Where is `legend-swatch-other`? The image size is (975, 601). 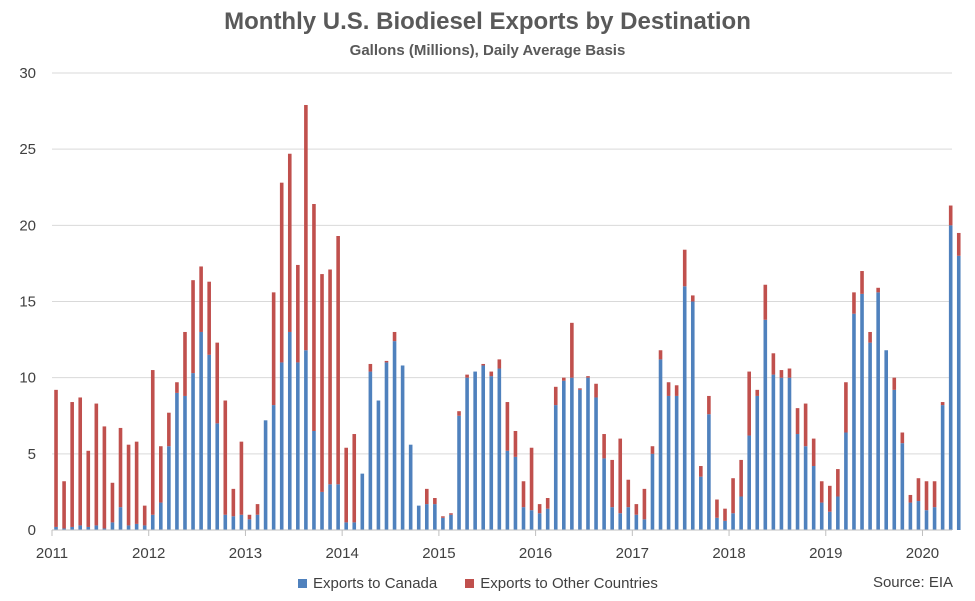
legend-swatch-other is located at coordinates (470, 583).